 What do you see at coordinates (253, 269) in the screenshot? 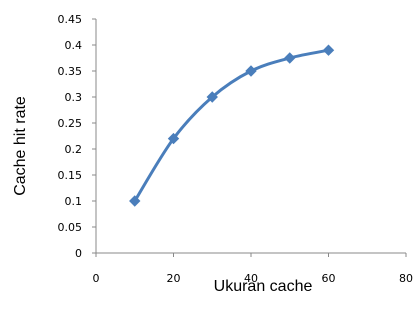
I see `x-axis-ticks: 0 20 40 60 80` at bounding box center [253, 269].